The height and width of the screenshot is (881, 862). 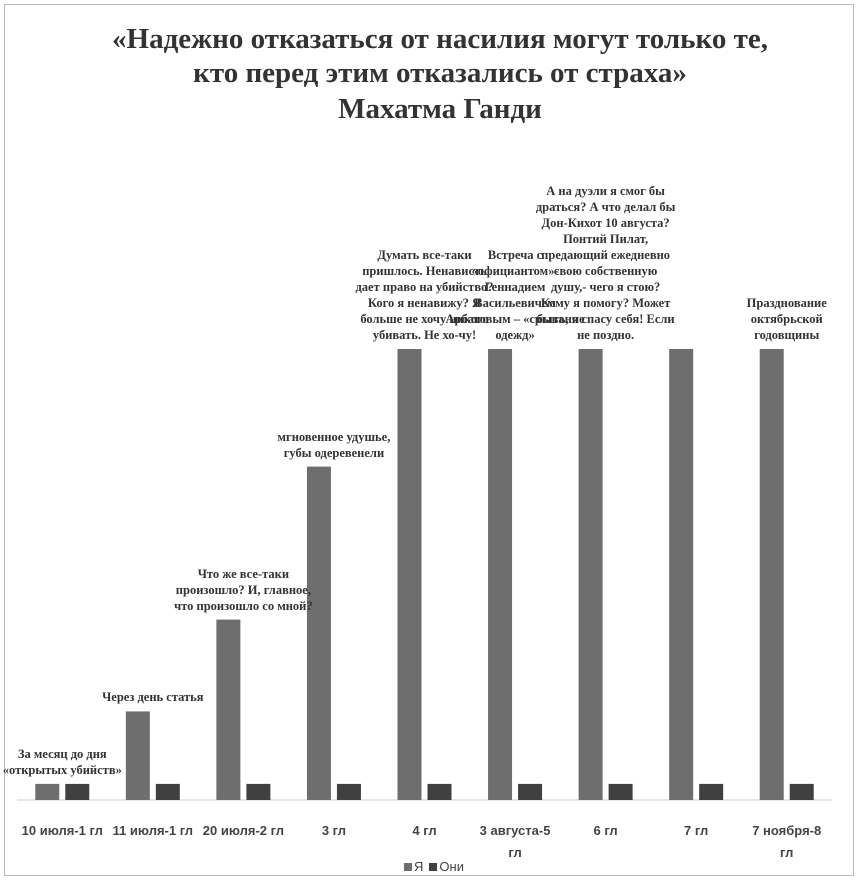 What do you see at coordinates (451, 866) in the screenshot?
I see `legend-label: Они` at bounding box center [451, 866].